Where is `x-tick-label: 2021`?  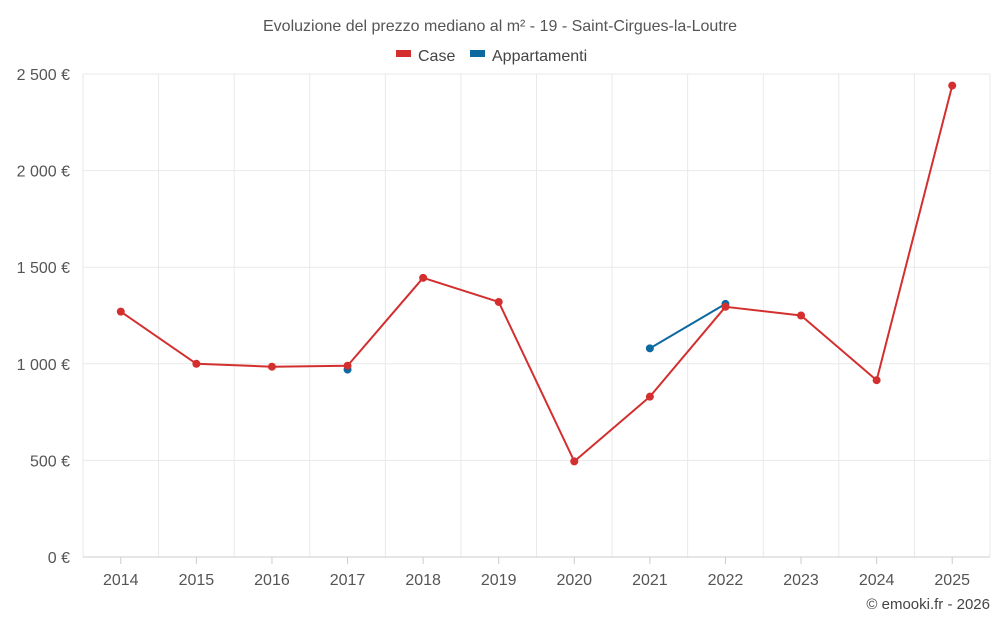
x-tick-label: 2021 is located at coordinates (650, 580).